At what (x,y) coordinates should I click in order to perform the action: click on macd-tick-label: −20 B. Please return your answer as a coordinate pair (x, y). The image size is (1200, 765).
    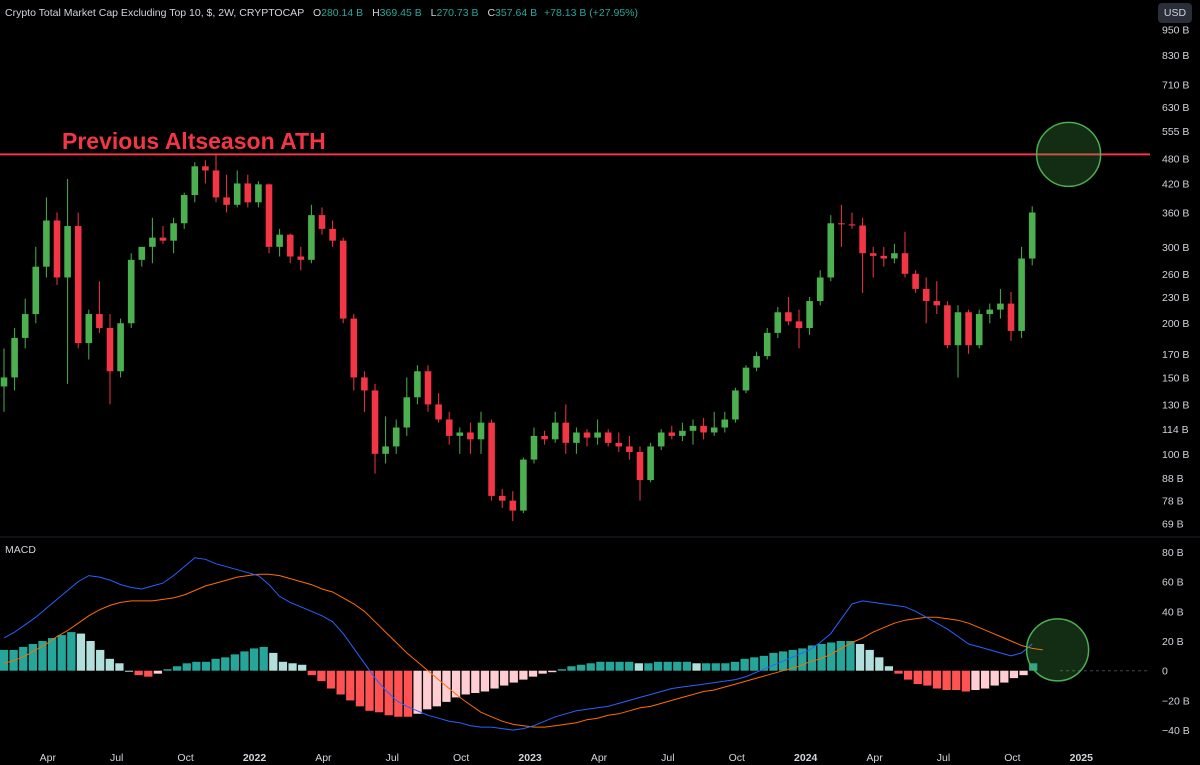
    Looking at the image, I should click on (1176, 701).